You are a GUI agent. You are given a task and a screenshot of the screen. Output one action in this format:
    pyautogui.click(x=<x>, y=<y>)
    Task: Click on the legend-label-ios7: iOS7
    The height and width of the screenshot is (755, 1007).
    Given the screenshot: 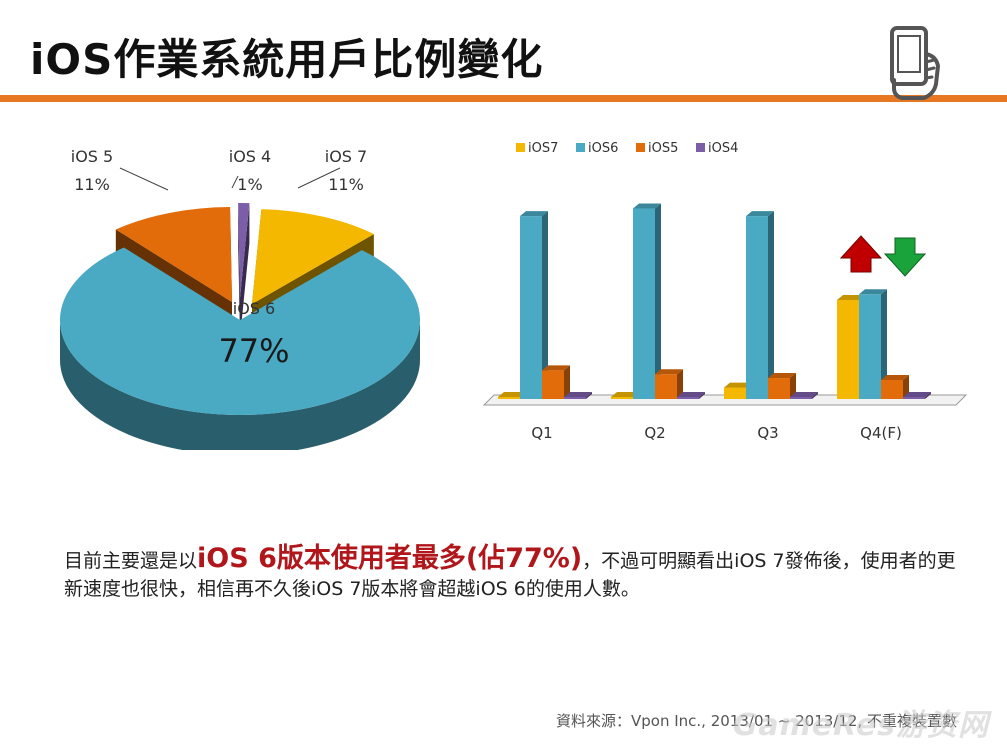 What is the action you would take?
    pyautogui.click(x=543, y=148)
    